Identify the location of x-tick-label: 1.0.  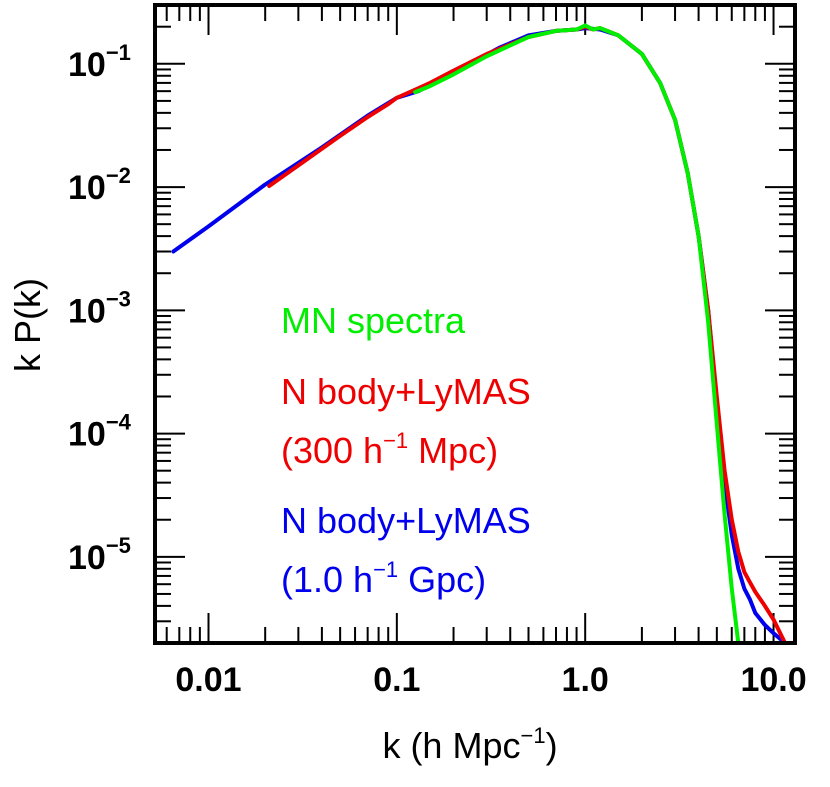
(585, 680).